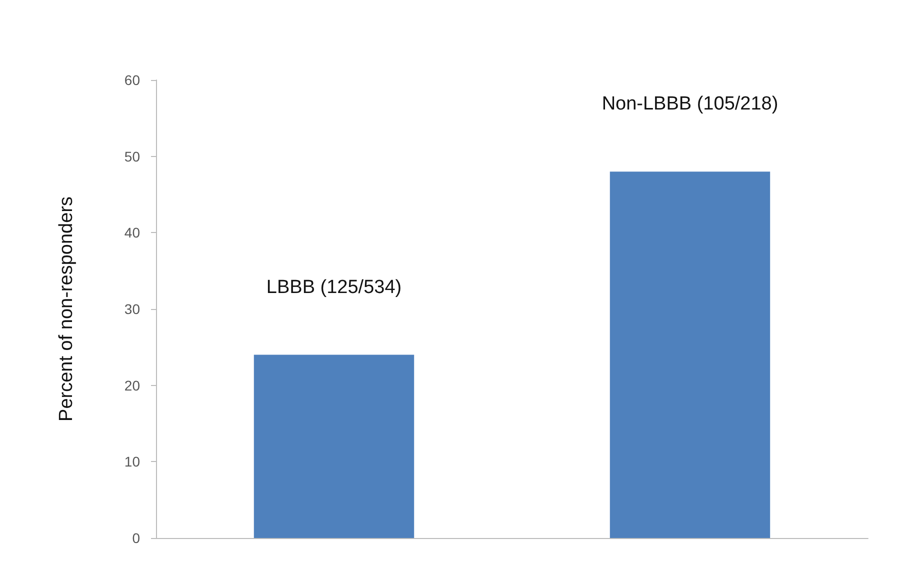  What do you see at coordinates (132, 385) in the screenshot?
I see `y-tick-label: 20` at bounding box center [132, 385].